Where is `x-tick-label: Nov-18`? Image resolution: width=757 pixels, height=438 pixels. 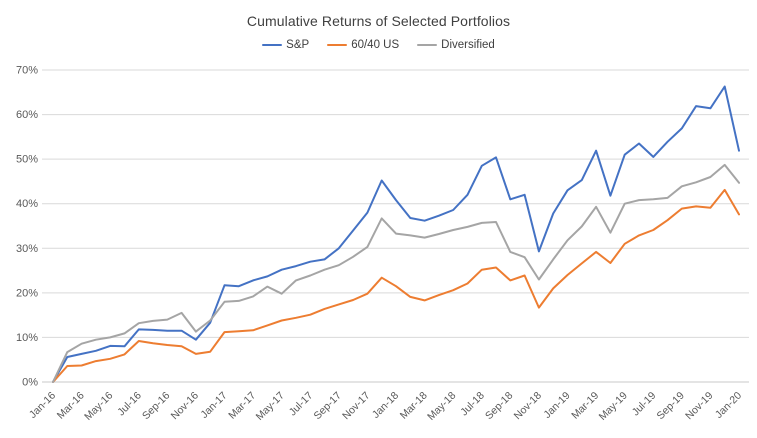
x-tick-label: Nov-18 is located at coordinates (528, 406).